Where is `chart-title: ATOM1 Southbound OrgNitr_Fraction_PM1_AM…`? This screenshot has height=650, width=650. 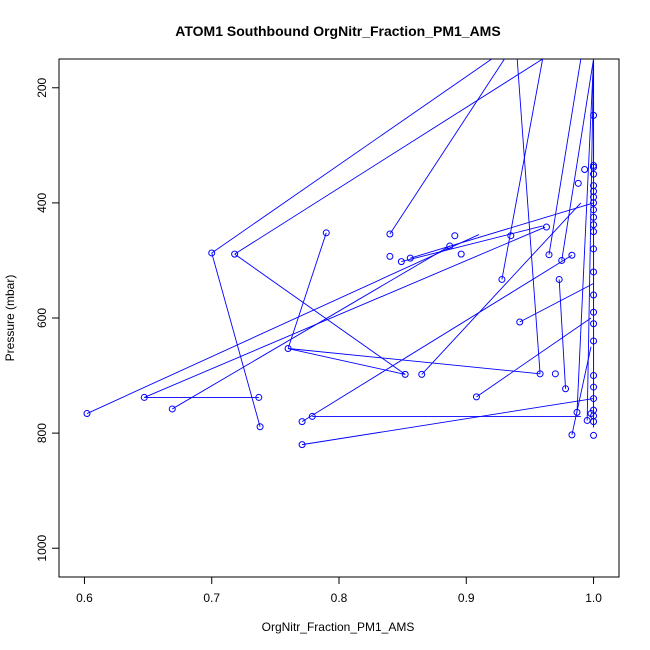
chart-title: ATOM1 Southbound OrgNitr_Fraction_PM1_AM… is located at coordinates (337, 31).